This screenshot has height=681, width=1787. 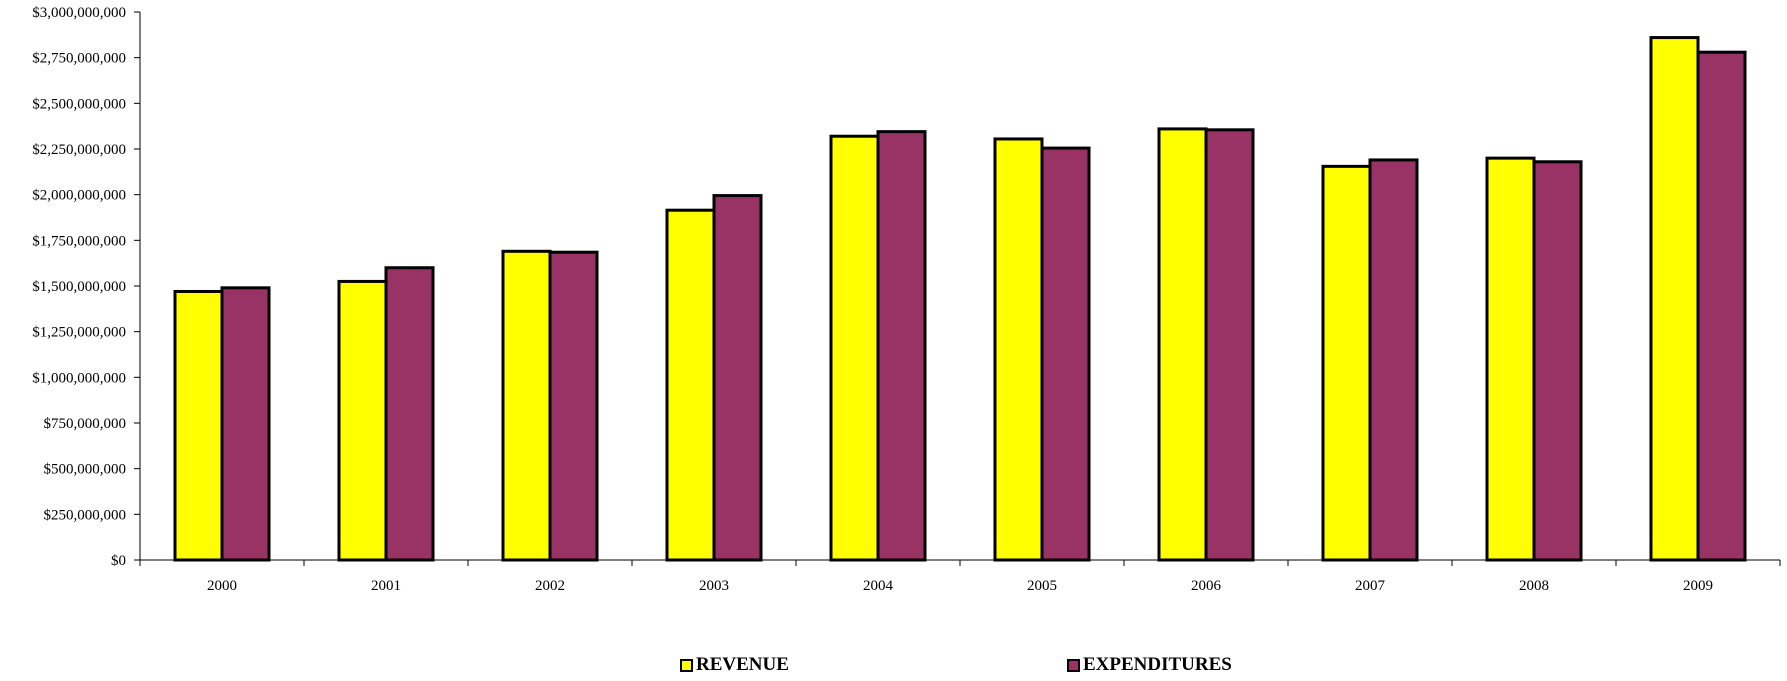 I want to click on x-tick-label: 2002, so click(x=550, y=586).